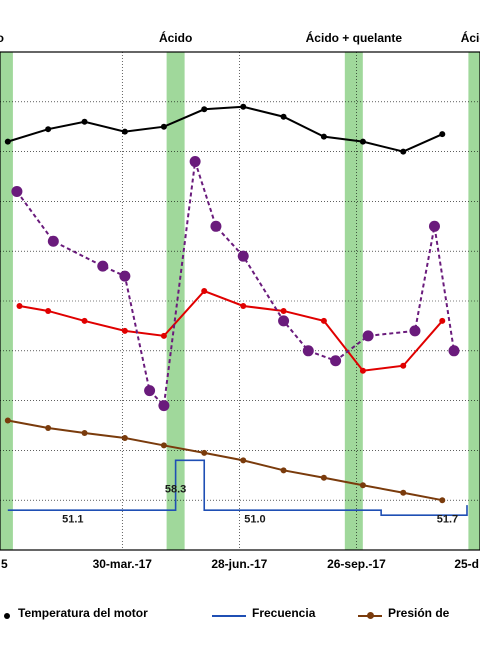  Describe the element at coordinates (370, 615) in the screenshot. I see `legend-swatch-presion-dot` at that location.